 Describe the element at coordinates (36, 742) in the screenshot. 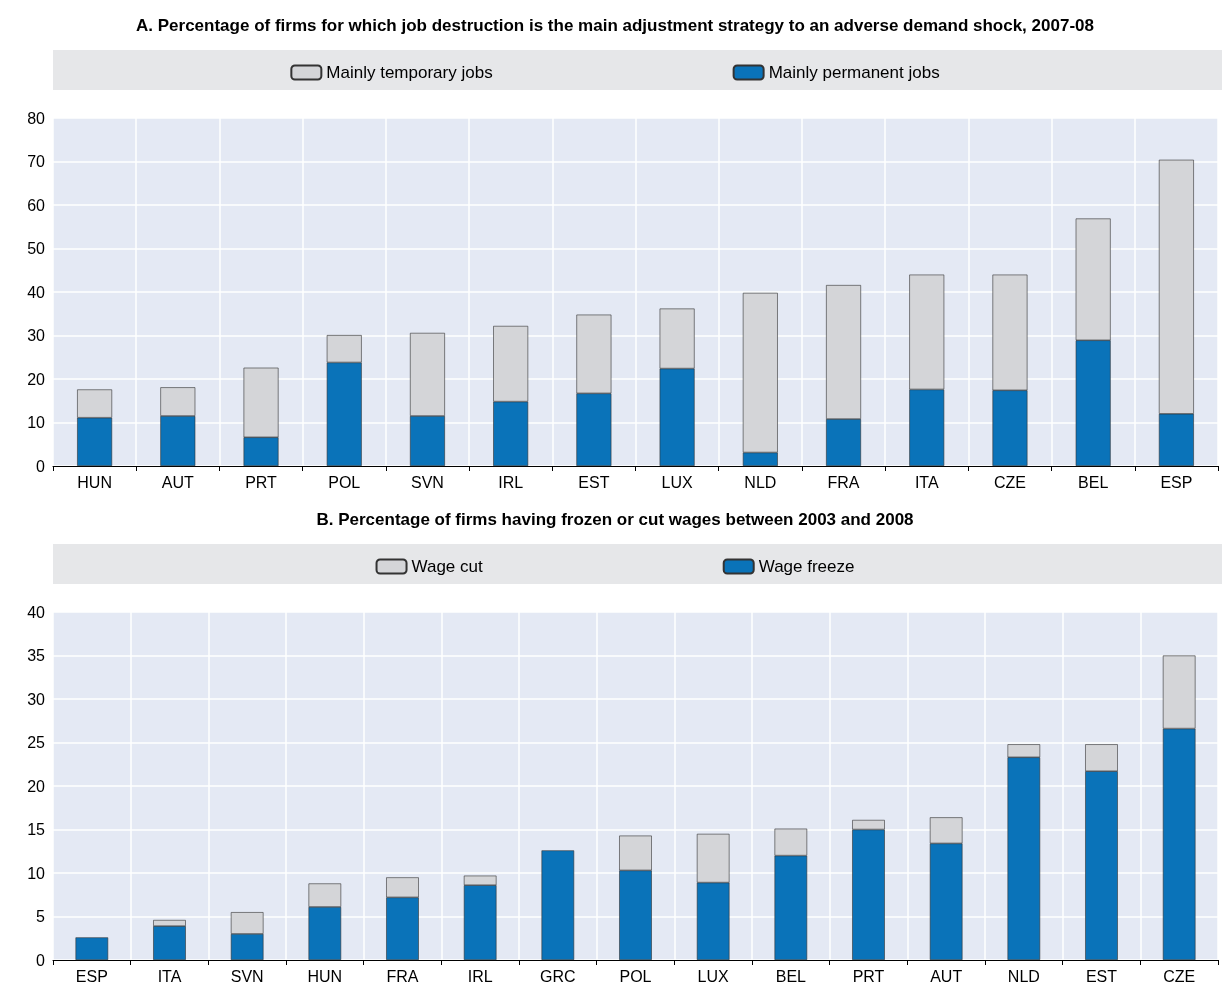

I see `y-tick-label: 25` at that location.